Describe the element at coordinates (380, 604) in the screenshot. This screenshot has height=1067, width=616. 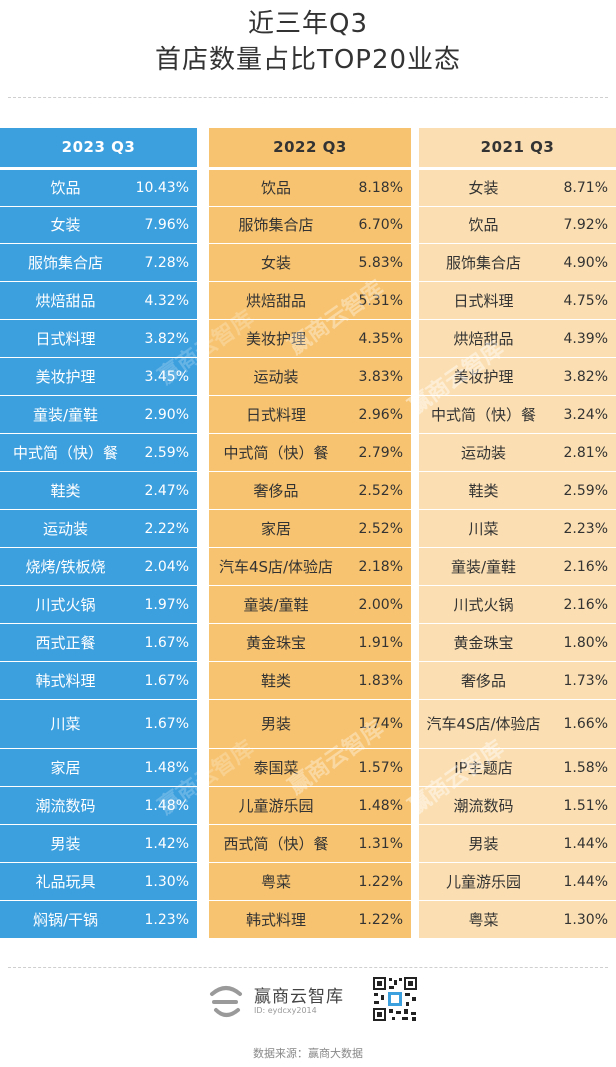
I see `category-percentage: 2.00%` at that location.